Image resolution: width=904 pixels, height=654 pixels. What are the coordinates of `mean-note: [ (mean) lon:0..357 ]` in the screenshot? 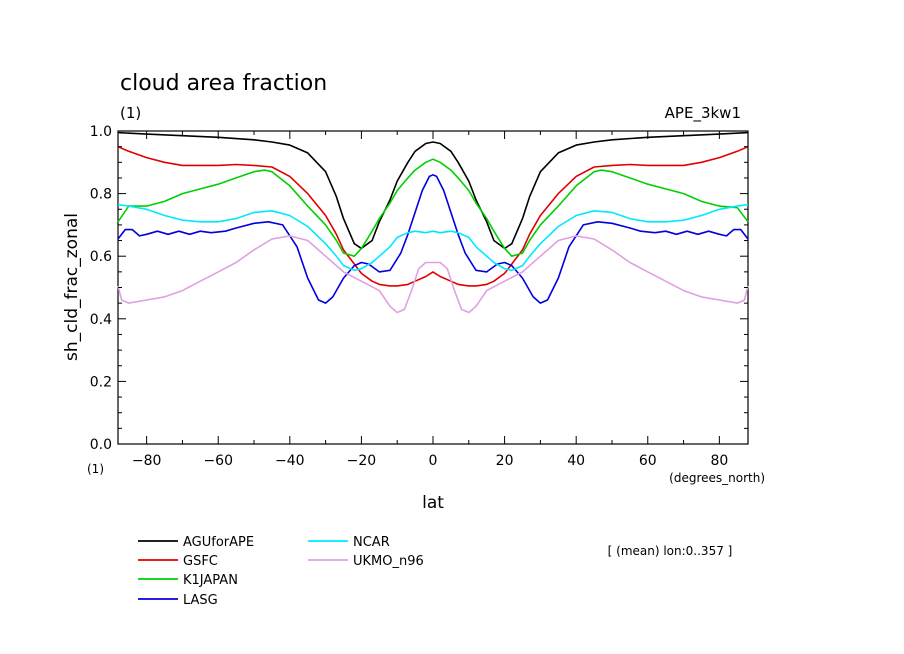 It's located at (670, 551).